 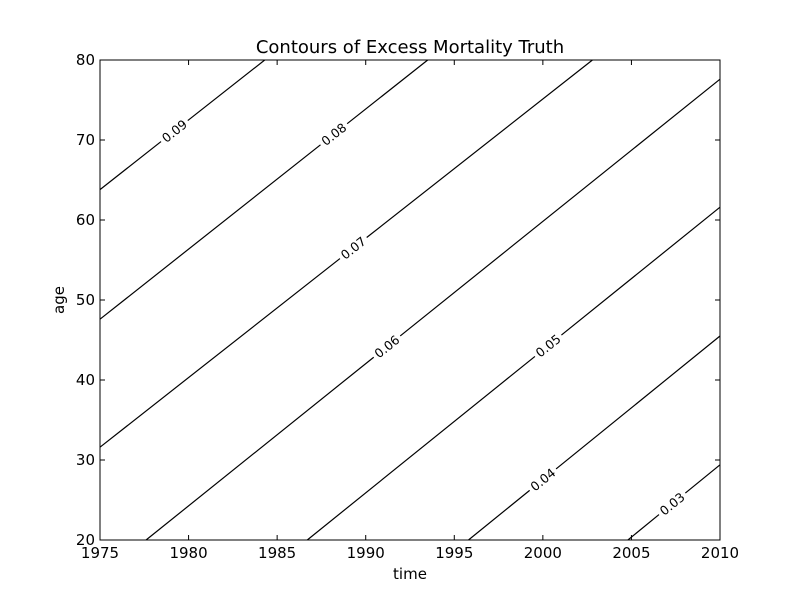 I want to click on x-axis-label: time, so click(x=410, y=574).